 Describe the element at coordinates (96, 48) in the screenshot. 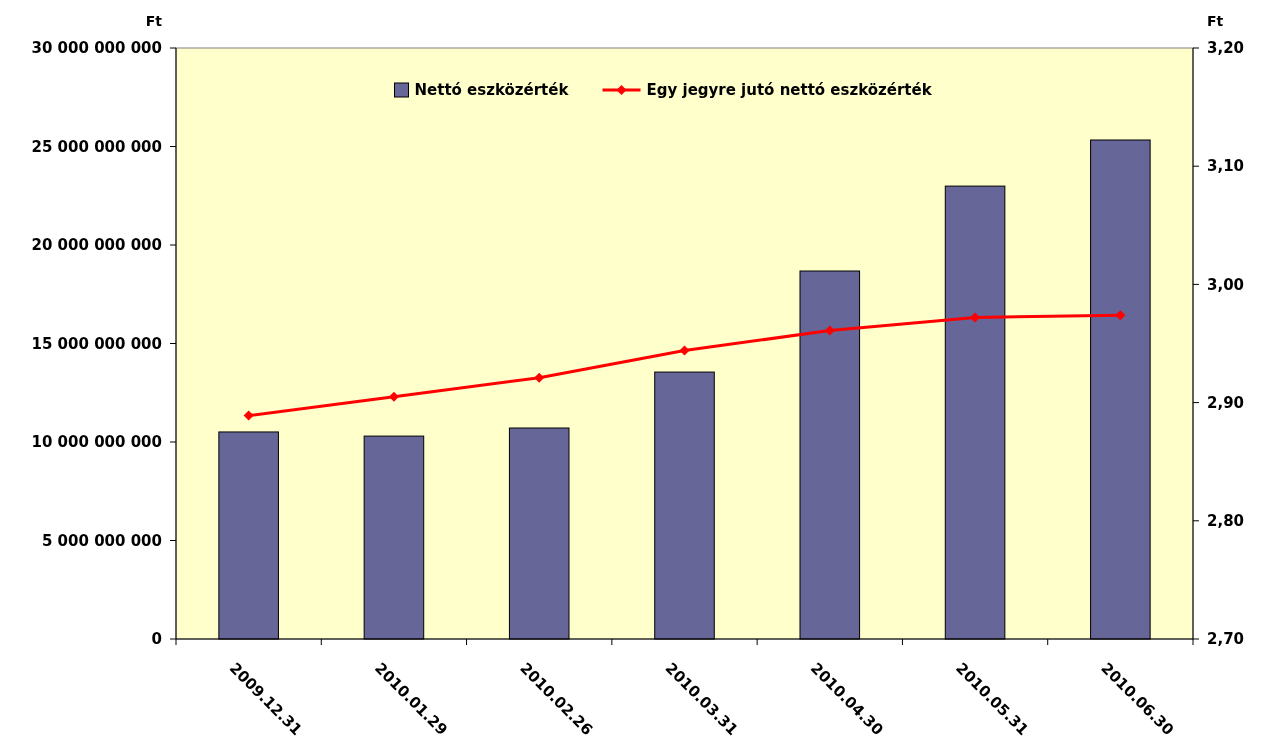

I see `y-tick-label: 30 000 000 000` at that location.